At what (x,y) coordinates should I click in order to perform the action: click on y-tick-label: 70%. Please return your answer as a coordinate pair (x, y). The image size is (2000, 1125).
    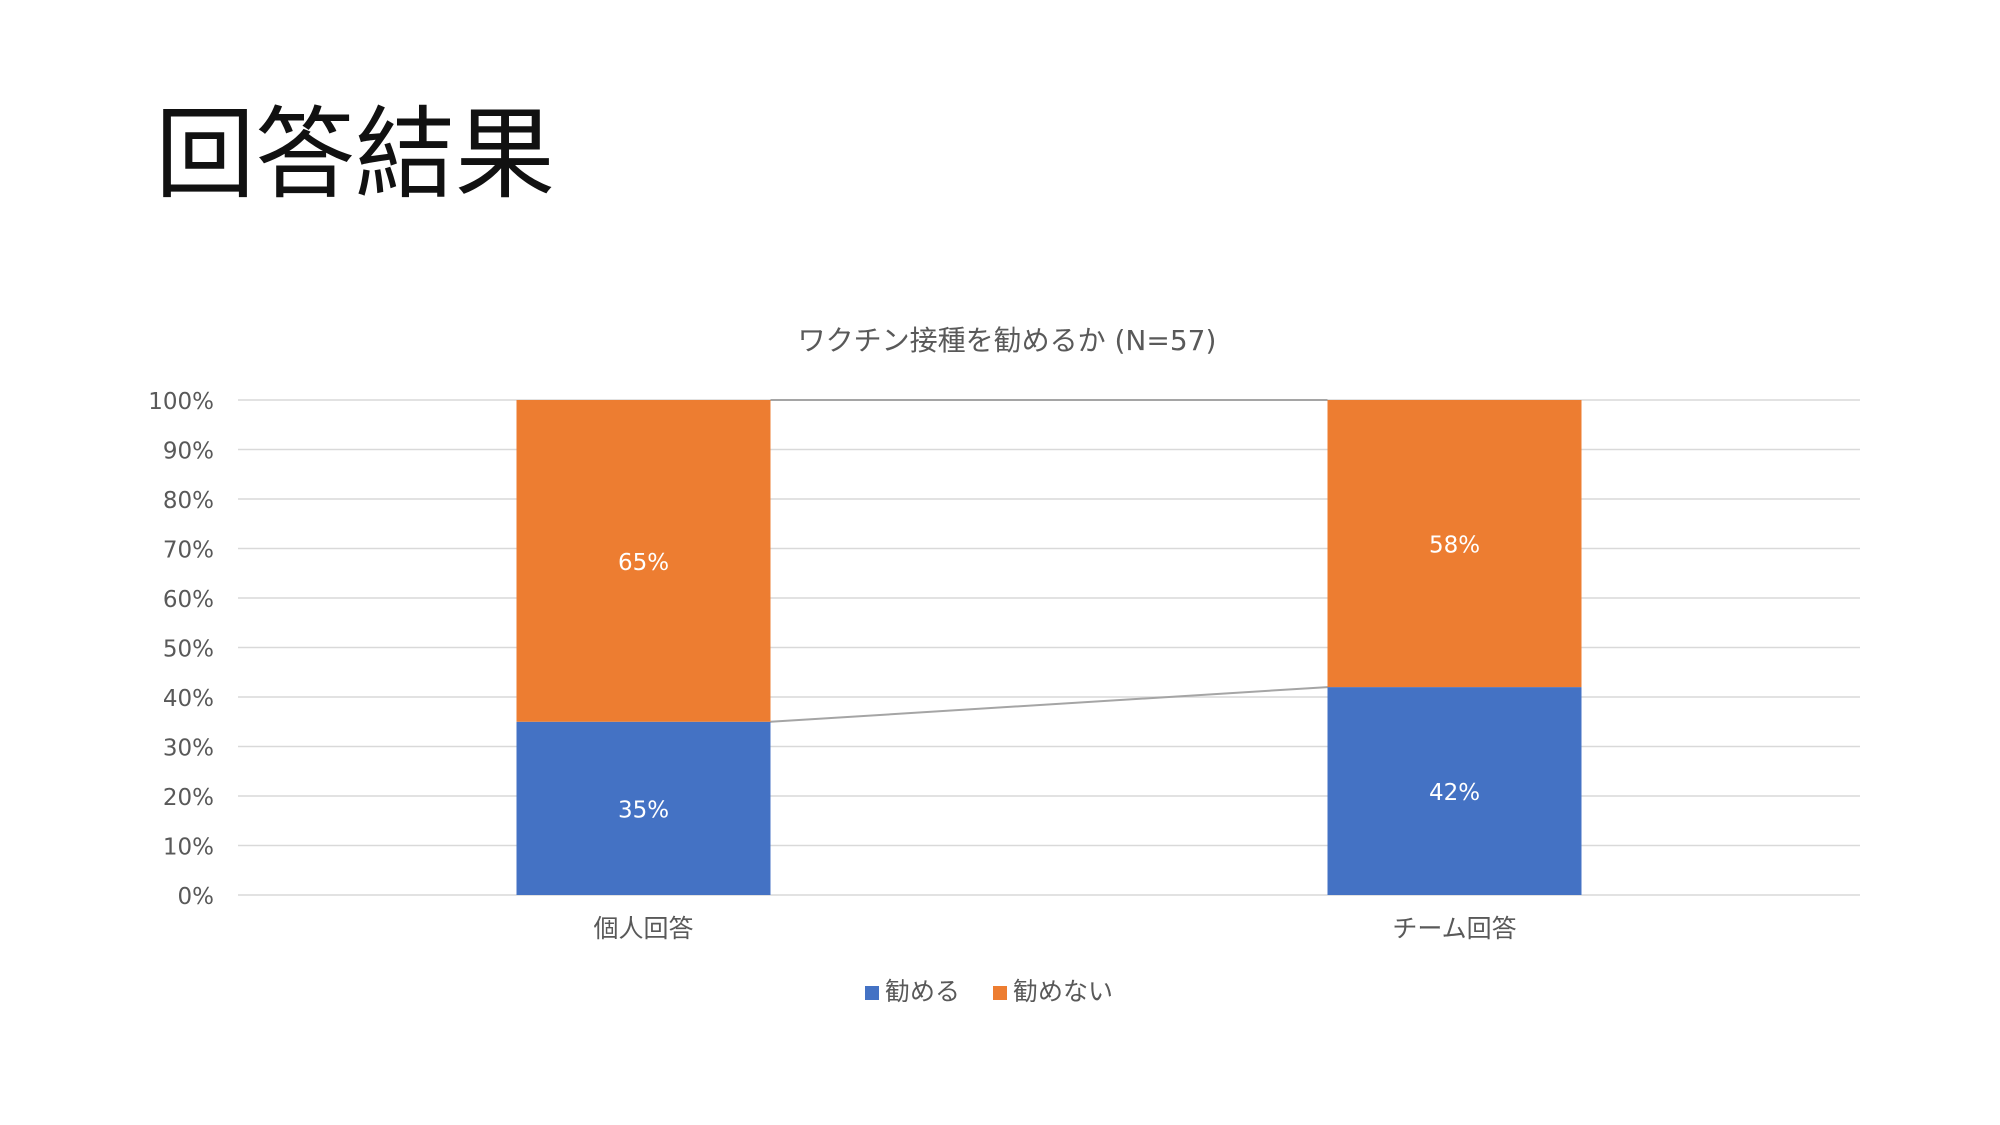
    Looking at the image, I should click on (188, 551).